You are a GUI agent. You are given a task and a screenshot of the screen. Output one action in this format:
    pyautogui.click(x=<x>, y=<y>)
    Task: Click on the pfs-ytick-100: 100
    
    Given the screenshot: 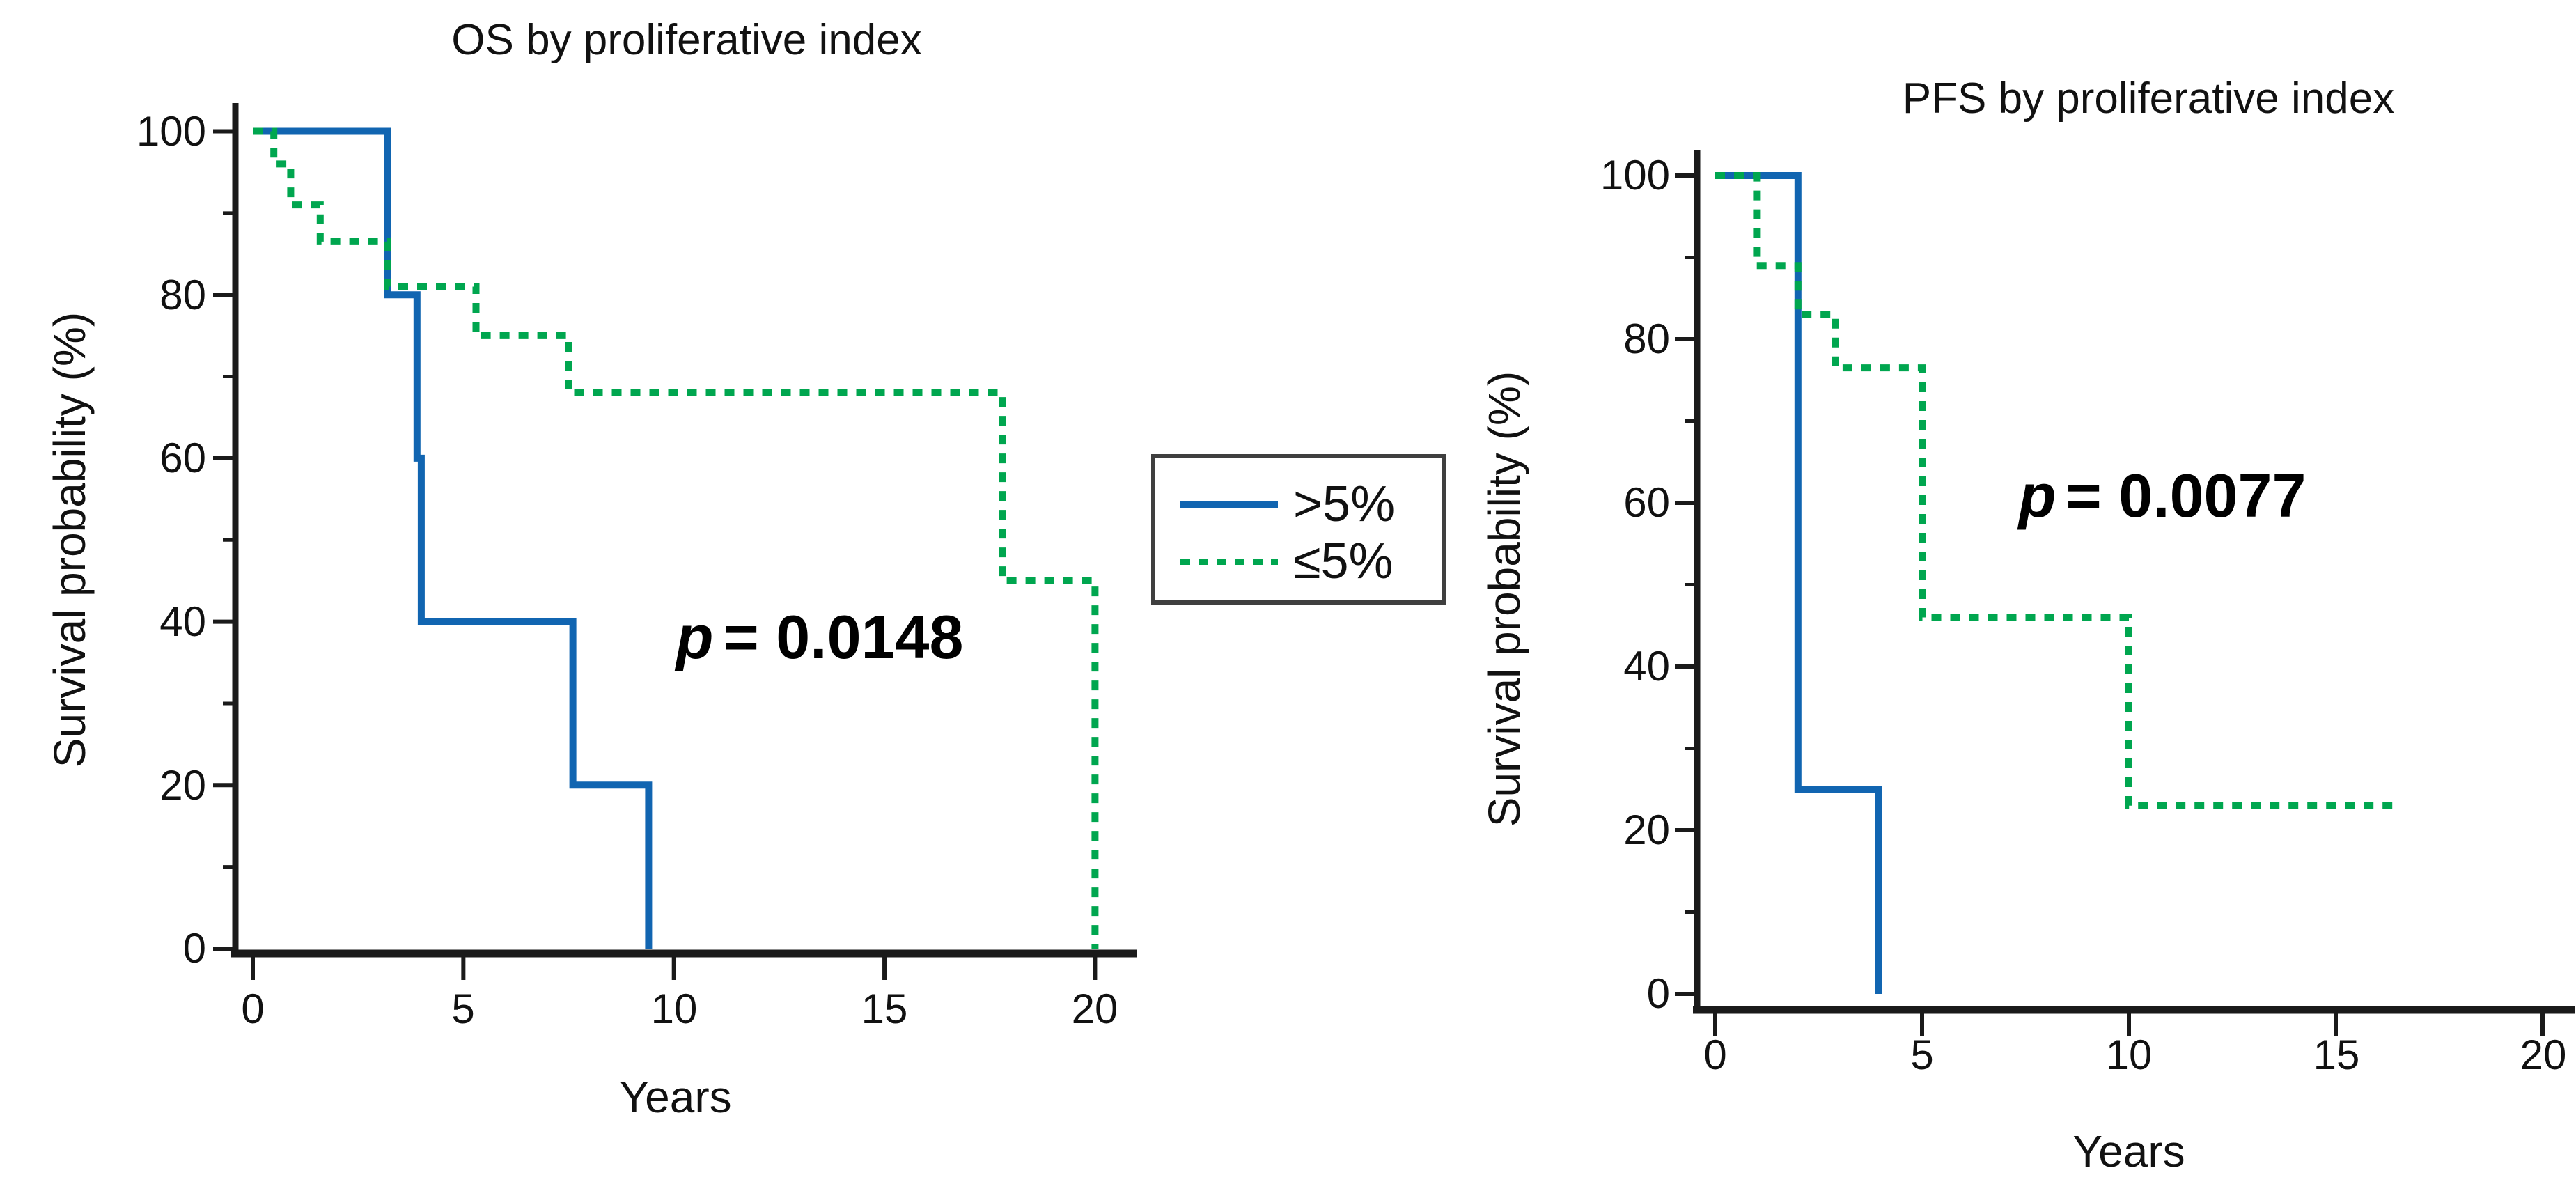 What is the action you would take?
    pyautogui.click(x=1635, y=175)
    